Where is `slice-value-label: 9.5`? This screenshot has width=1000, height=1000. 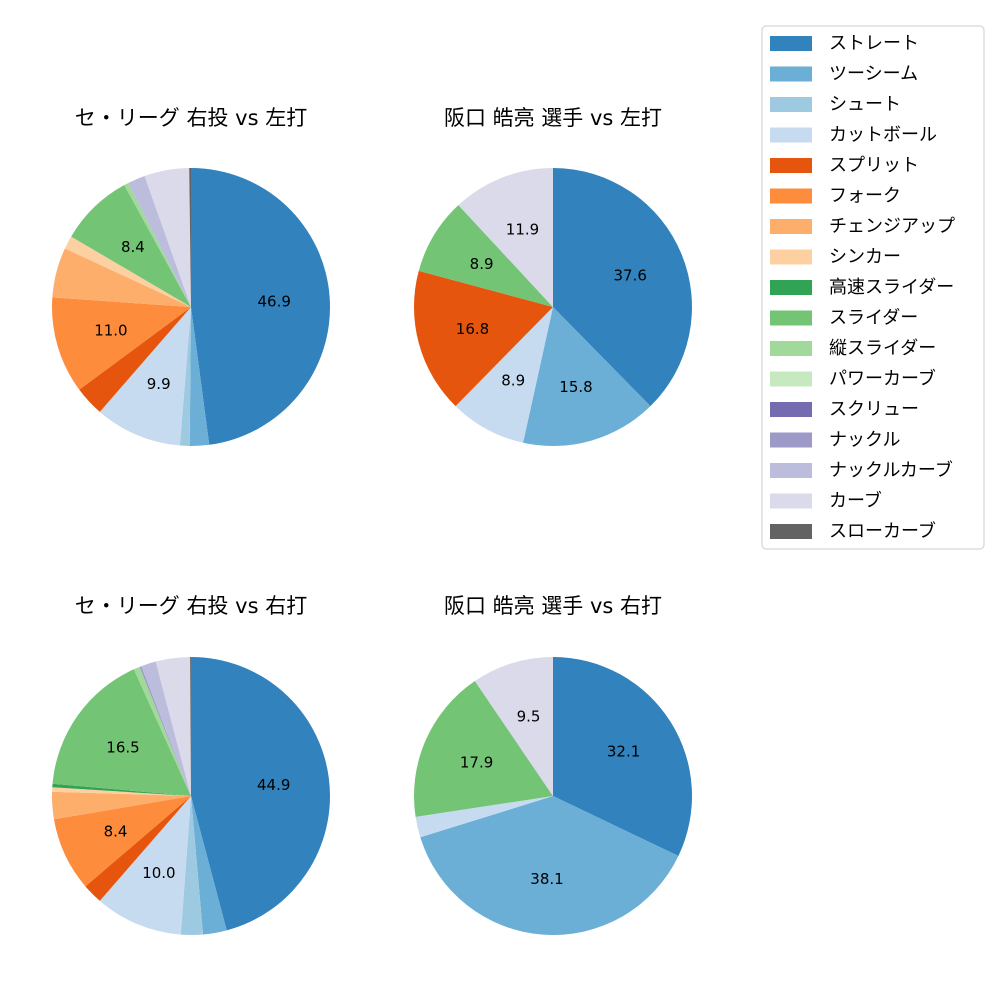 slice-value-label: 9.5 is located at coordinates (529, 716).